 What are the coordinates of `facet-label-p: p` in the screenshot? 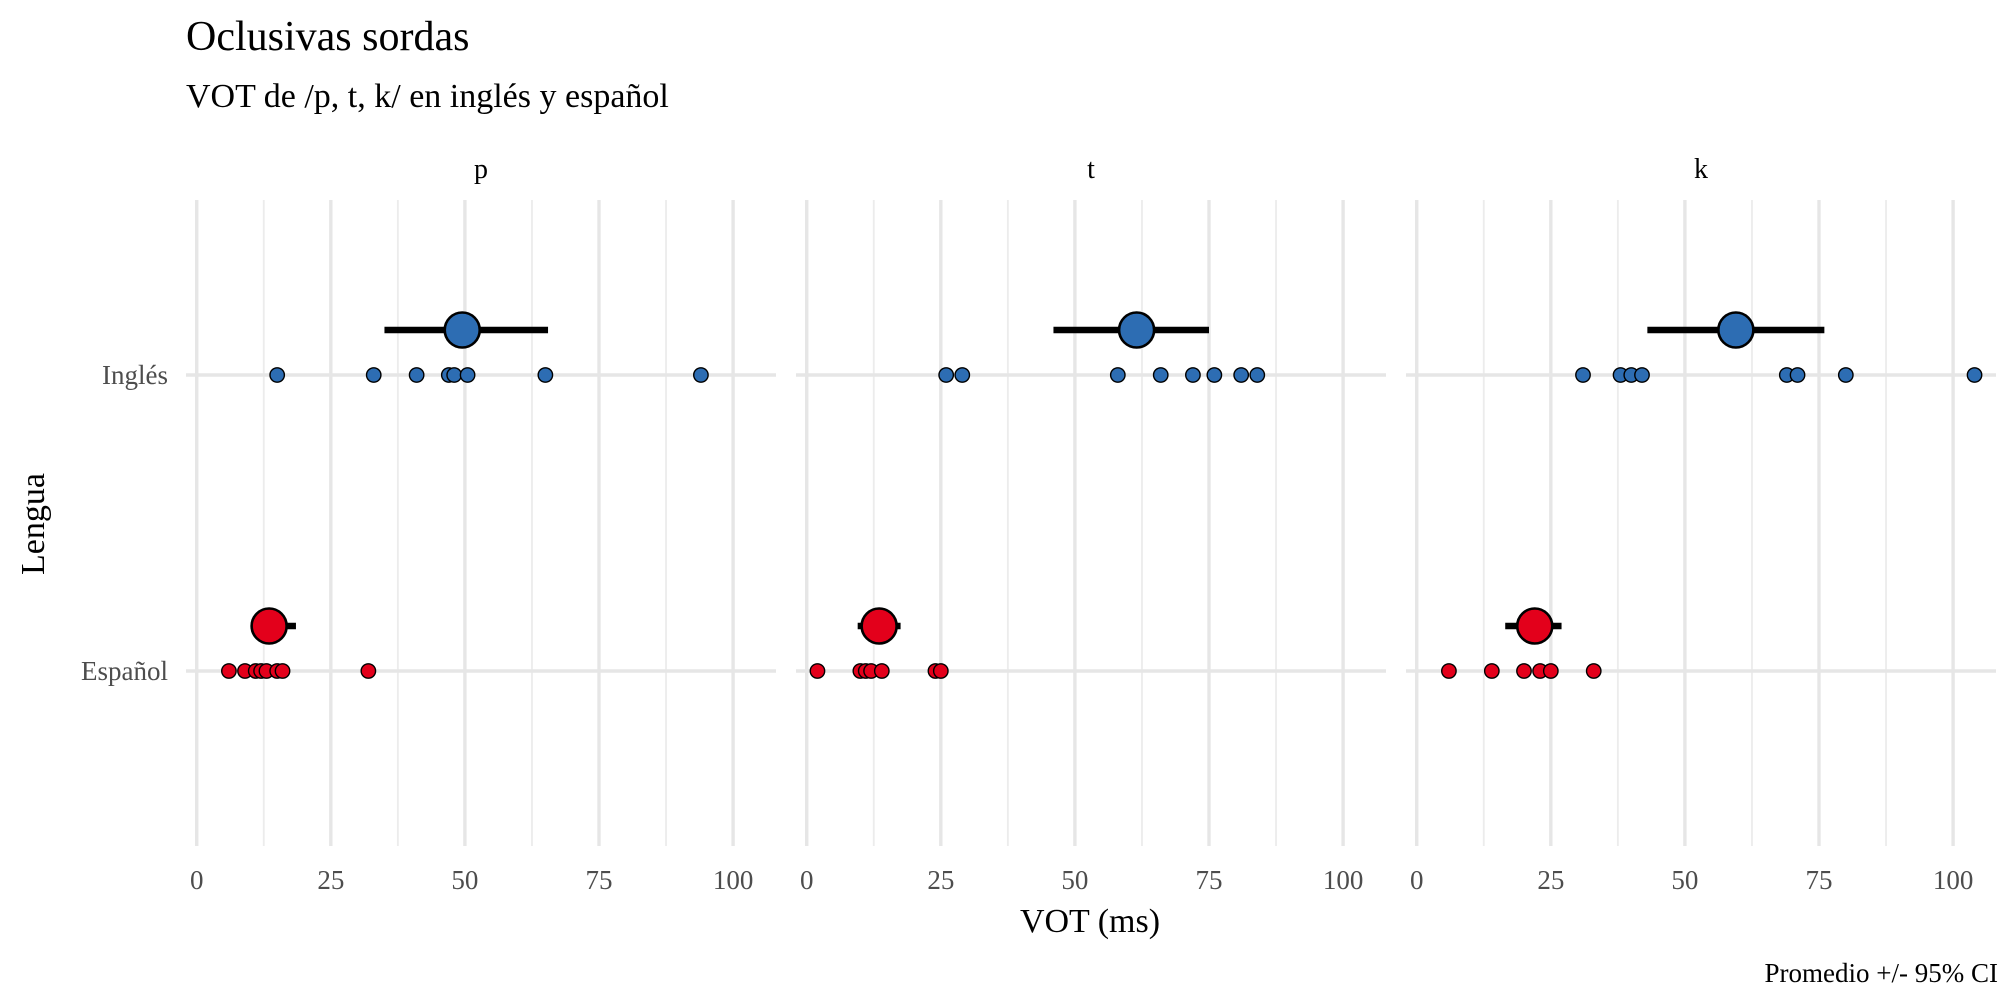 It's located at (481, 169).